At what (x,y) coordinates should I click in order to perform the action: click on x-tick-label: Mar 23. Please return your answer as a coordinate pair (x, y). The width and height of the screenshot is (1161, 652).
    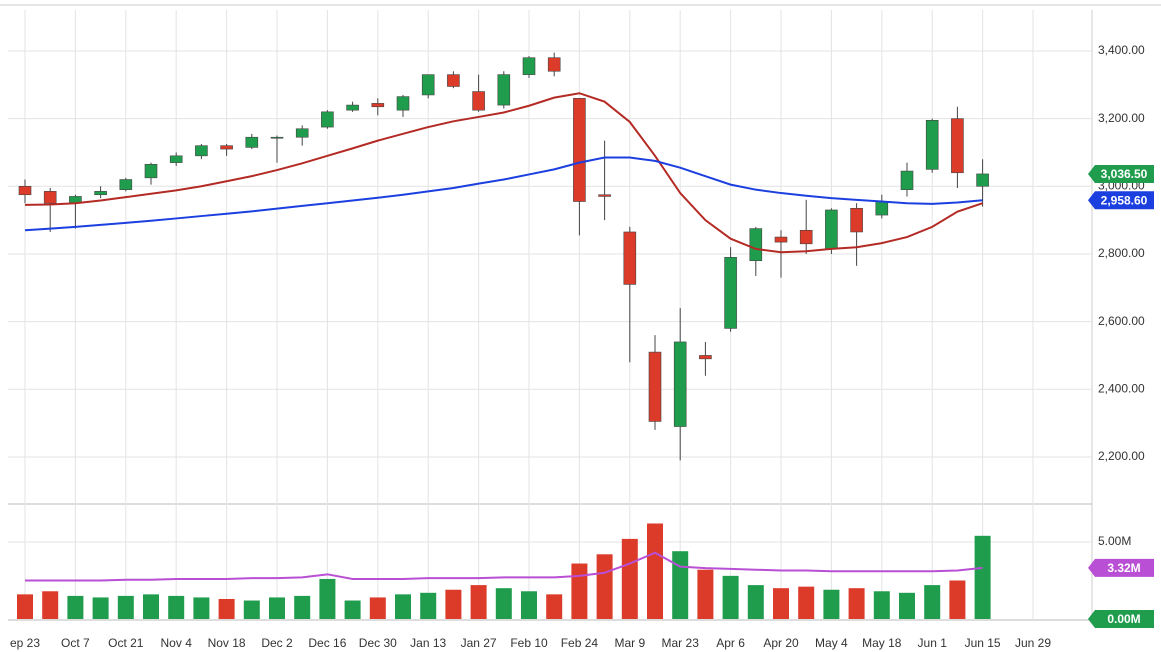
    Looking at the image, I should click on (681, 643).